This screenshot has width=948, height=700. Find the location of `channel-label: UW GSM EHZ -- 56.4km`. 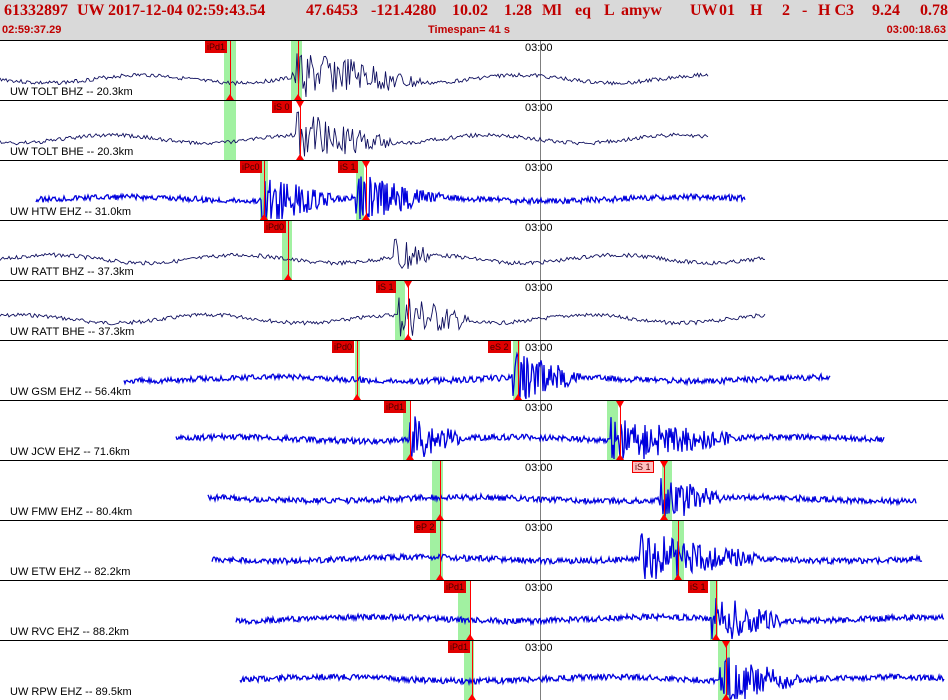

channel-label: UW GSM EHZ -- 56.4km is located at coordinates (71, 392).